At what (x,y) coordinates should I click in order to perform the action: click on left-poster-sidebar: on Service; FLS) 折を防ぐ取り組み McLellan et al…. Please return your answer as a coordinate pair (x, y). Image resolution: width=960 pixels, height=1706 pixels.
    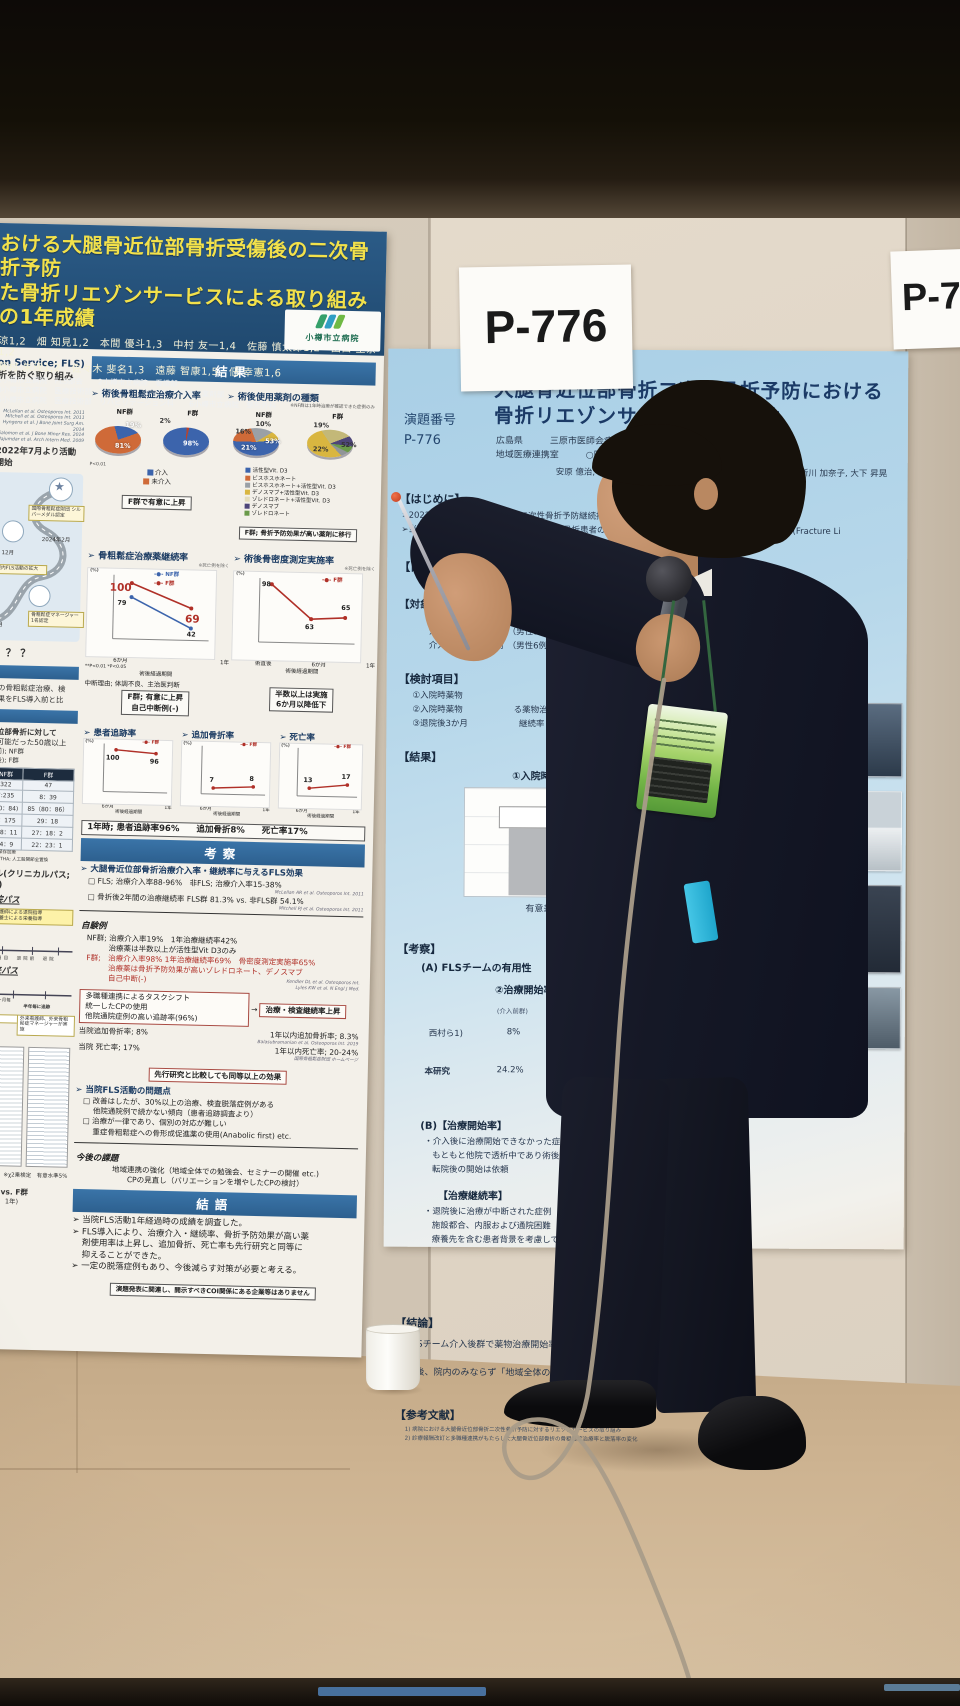
    Looking at the image, I should click on (44, 820).